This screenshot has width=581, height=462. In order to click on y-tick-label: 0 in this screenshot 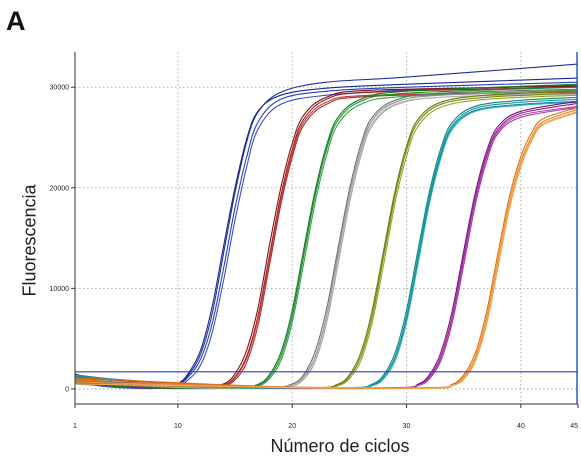, I will do `click(67, 389)`.